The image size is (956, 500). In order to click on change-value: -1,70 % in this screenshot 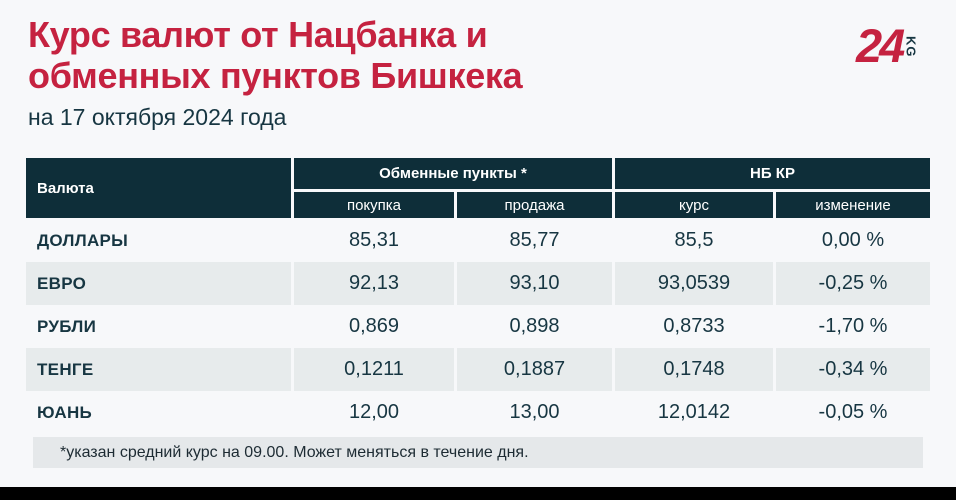, I will do `click(853, 326)`.